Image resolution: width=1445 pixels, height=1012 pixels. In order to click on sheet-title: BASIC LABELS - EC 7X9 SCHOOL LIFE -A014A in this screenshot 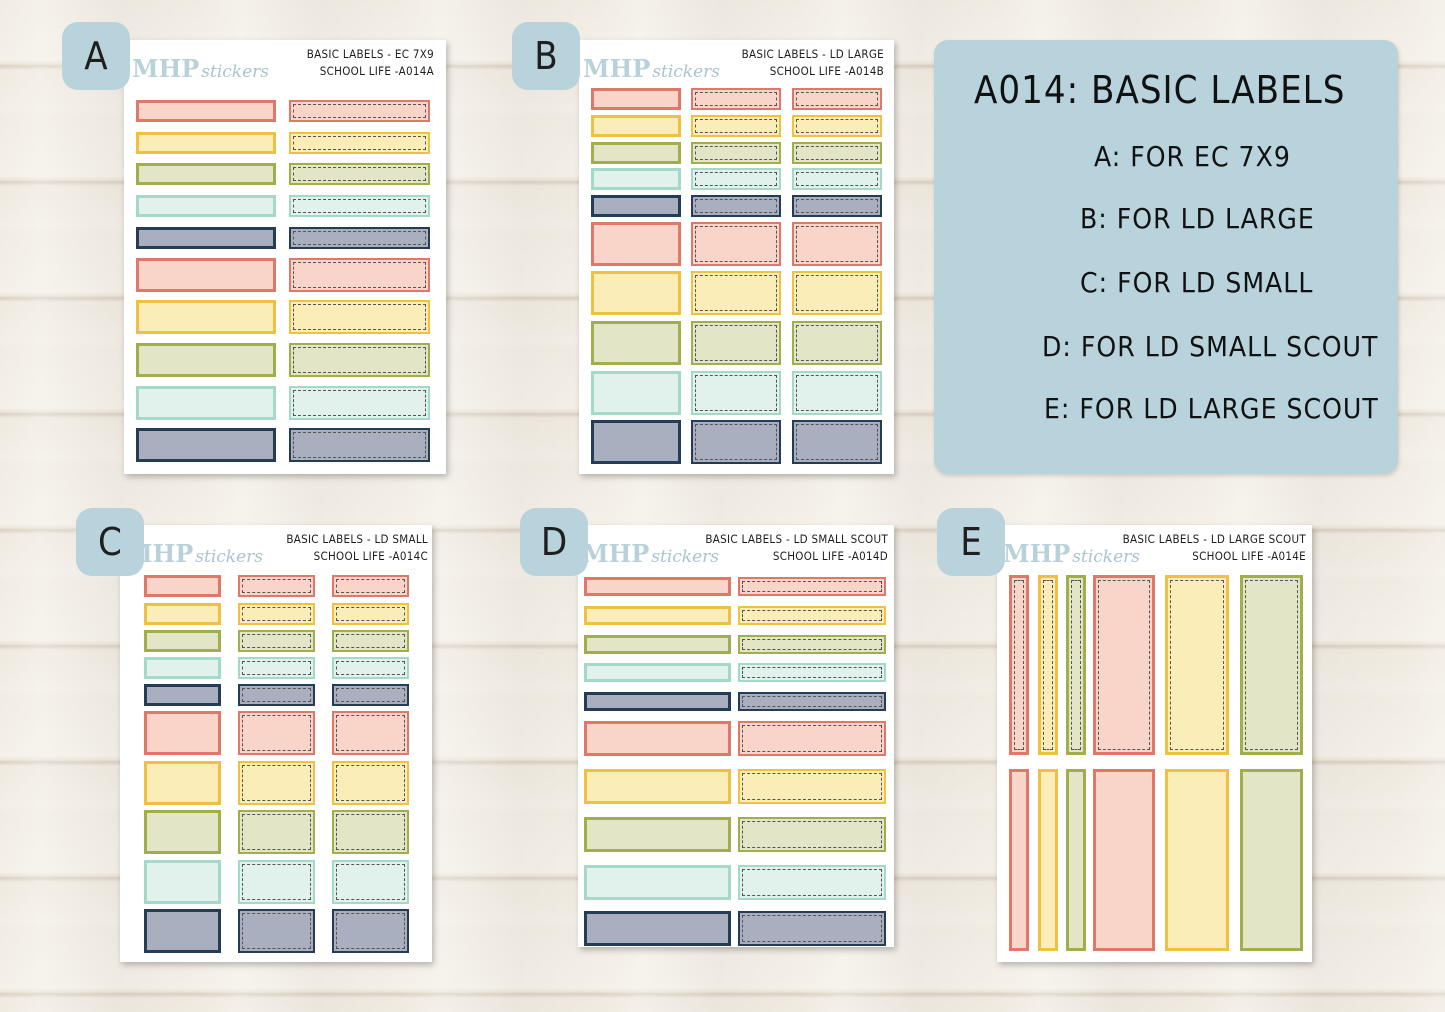, I will do `click(370, 62)`.